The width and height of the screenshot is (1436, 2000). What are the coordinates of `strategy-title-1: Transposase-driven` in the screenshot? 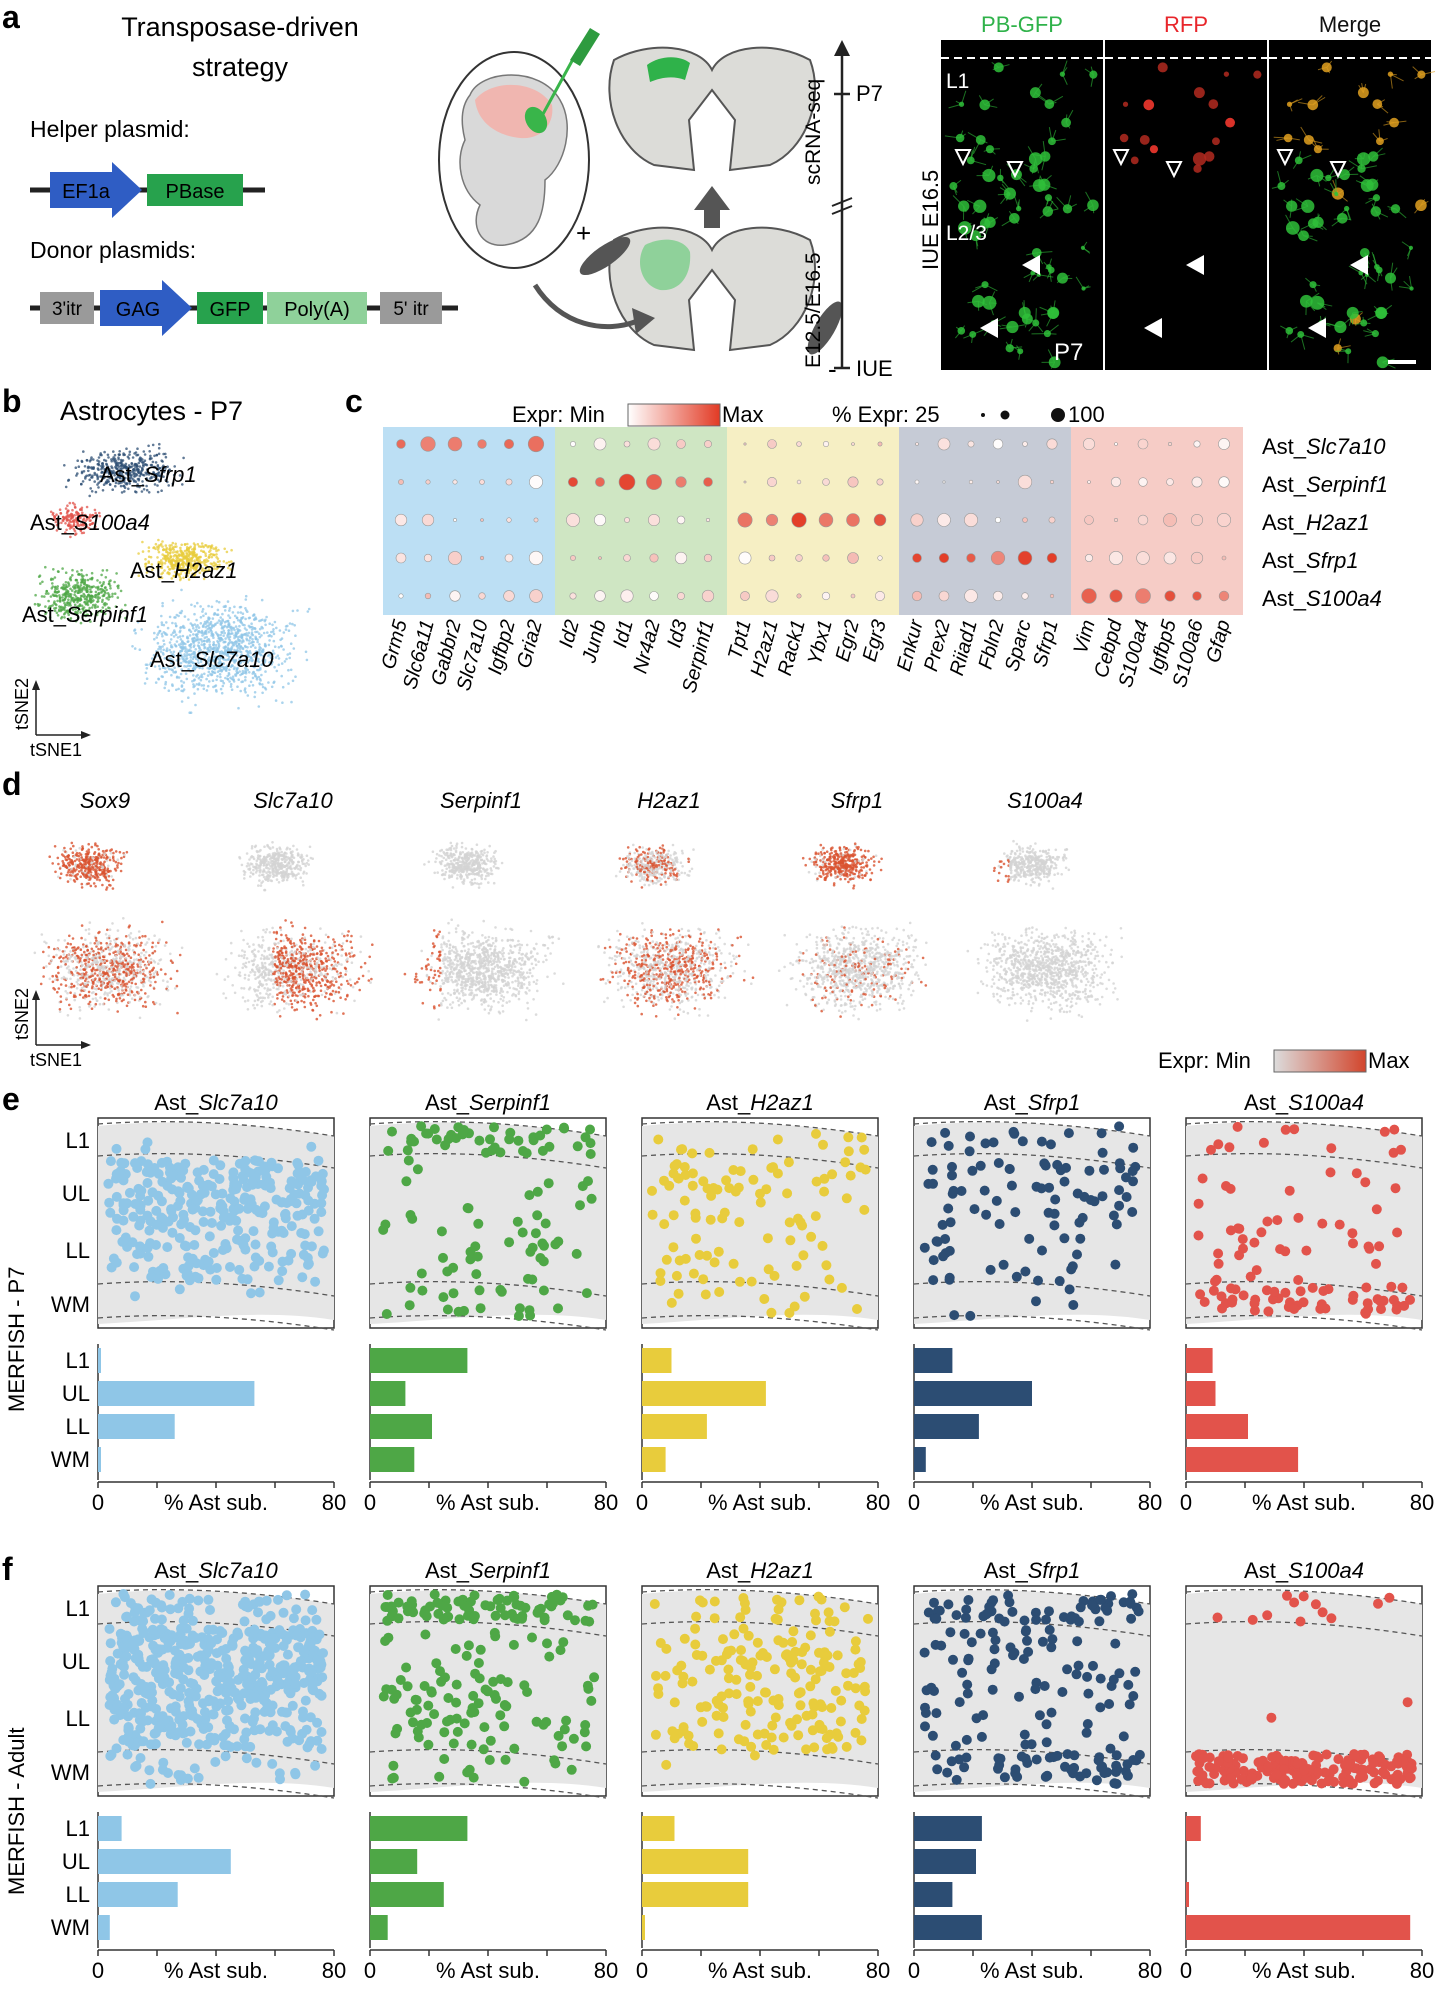 It's located at (240, 27).